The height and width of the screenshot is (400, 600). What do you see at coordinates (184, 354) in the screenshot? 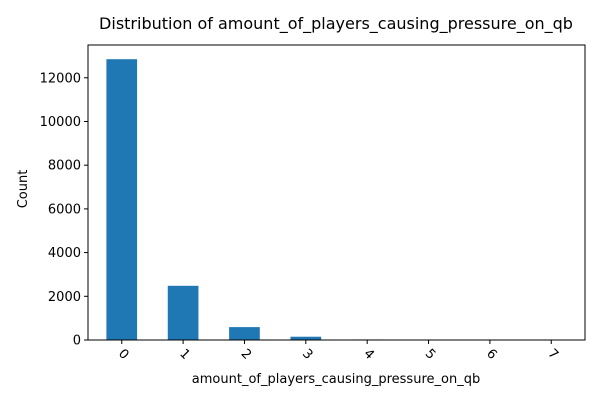
I see `x-tick-label: 1` at bounding box center [184, 354].